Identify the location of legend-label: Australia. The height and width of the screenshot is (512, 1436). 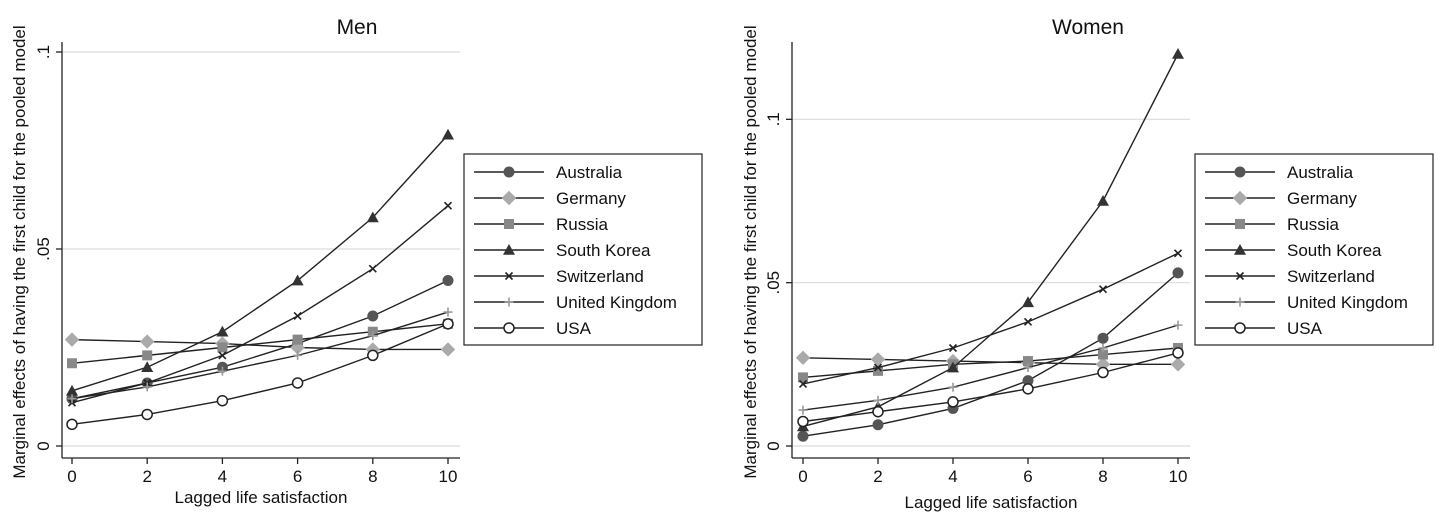
(589, 172).